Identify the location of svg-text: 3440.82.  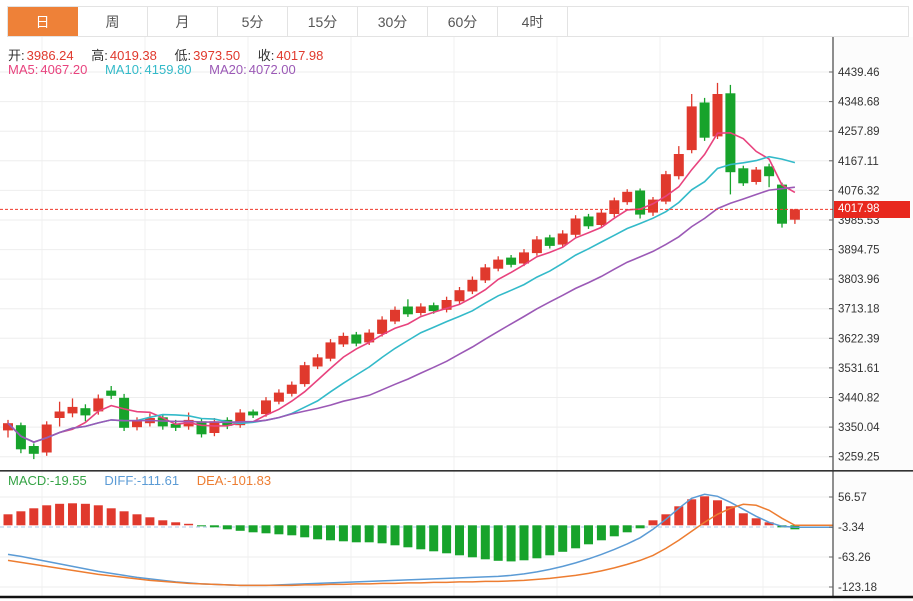
(859, 399).